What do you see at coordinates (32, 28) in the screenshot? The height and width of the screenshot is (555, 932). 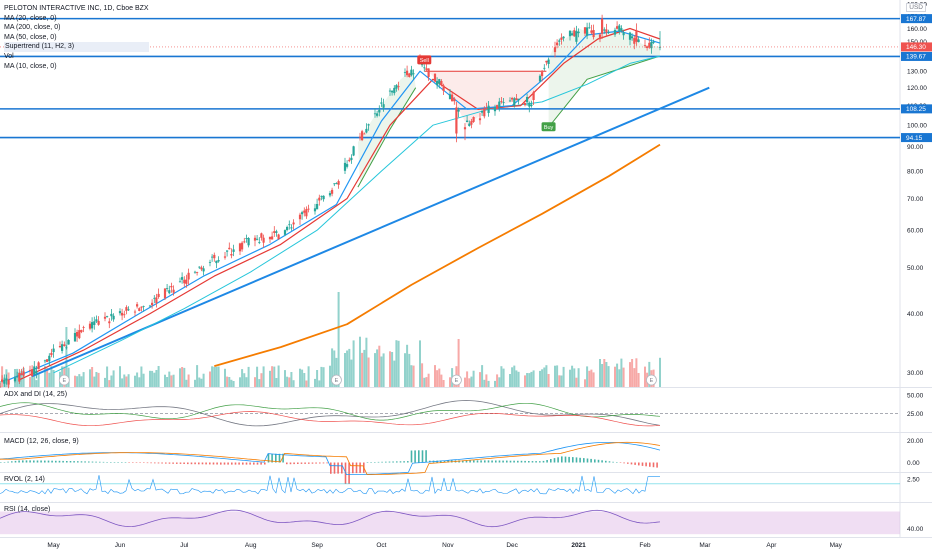 I see `indicator-ma200: MA (200, close, 0)` at bounding box center [32, 28].